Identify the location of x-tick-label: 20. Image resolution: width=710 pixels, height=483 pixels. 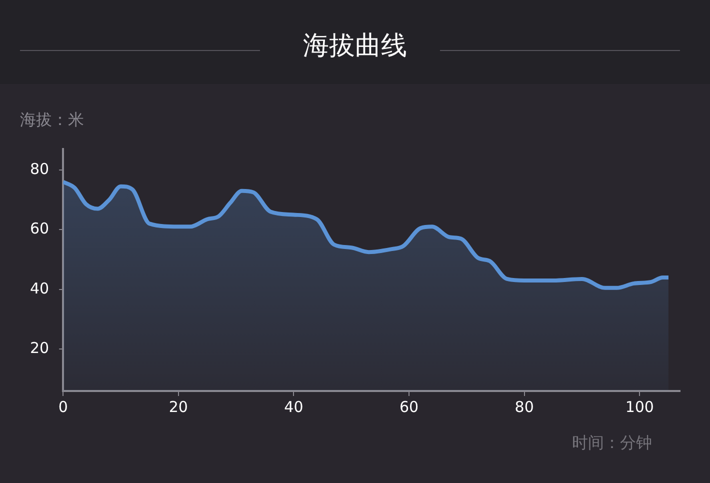
(178, 407).